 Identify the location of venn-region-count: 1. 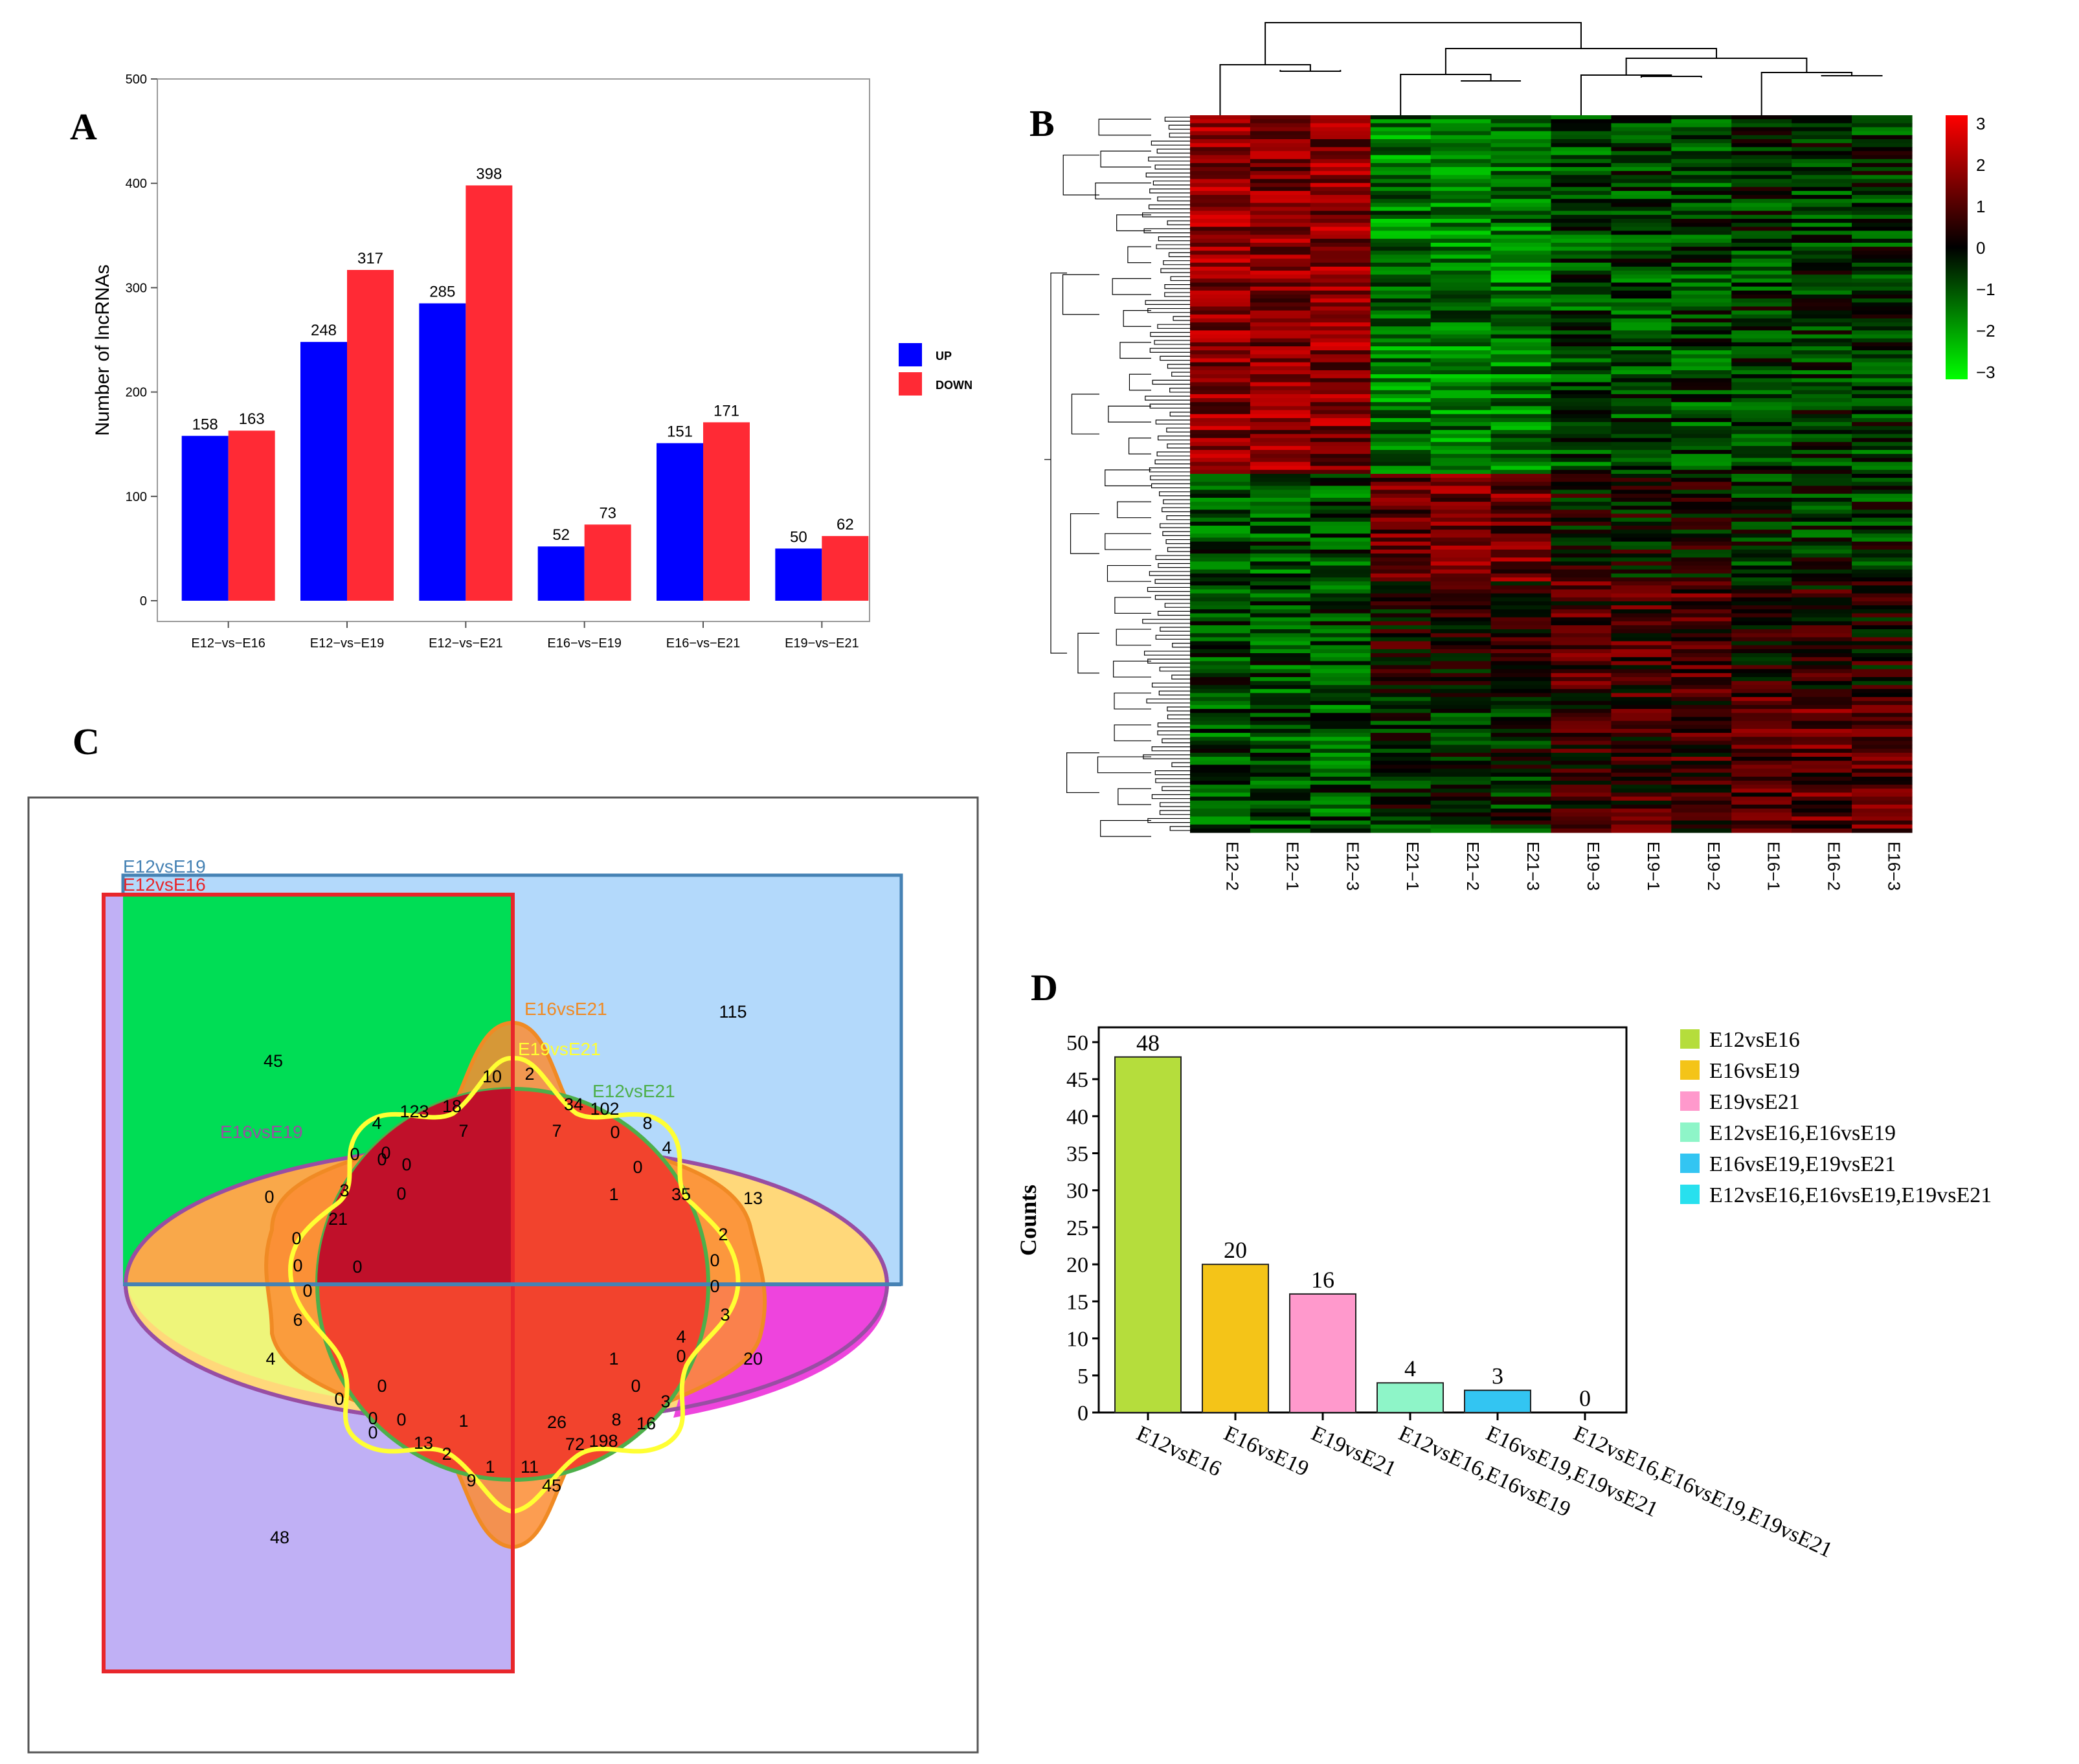
(463, 1421).